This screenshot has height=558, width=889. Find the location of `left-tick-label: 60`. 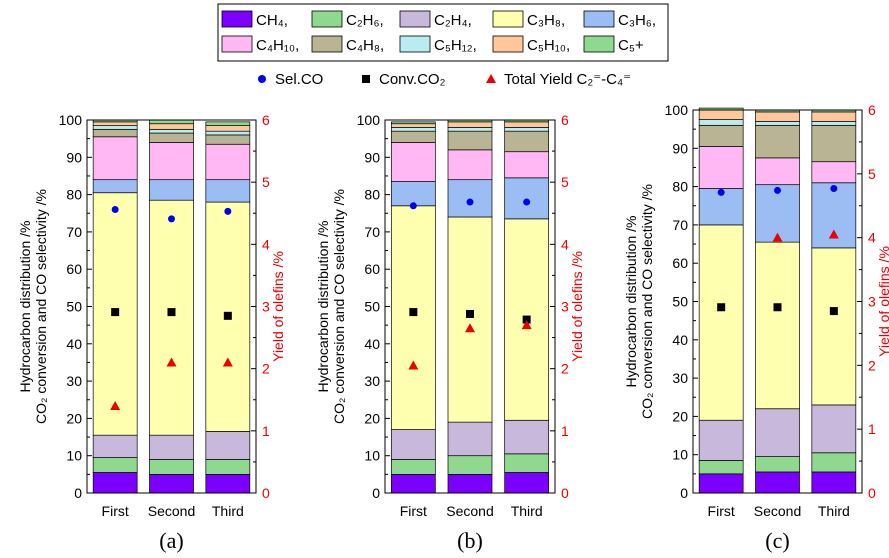

left-tick-label: 60 is located at coordinates (74, 269).